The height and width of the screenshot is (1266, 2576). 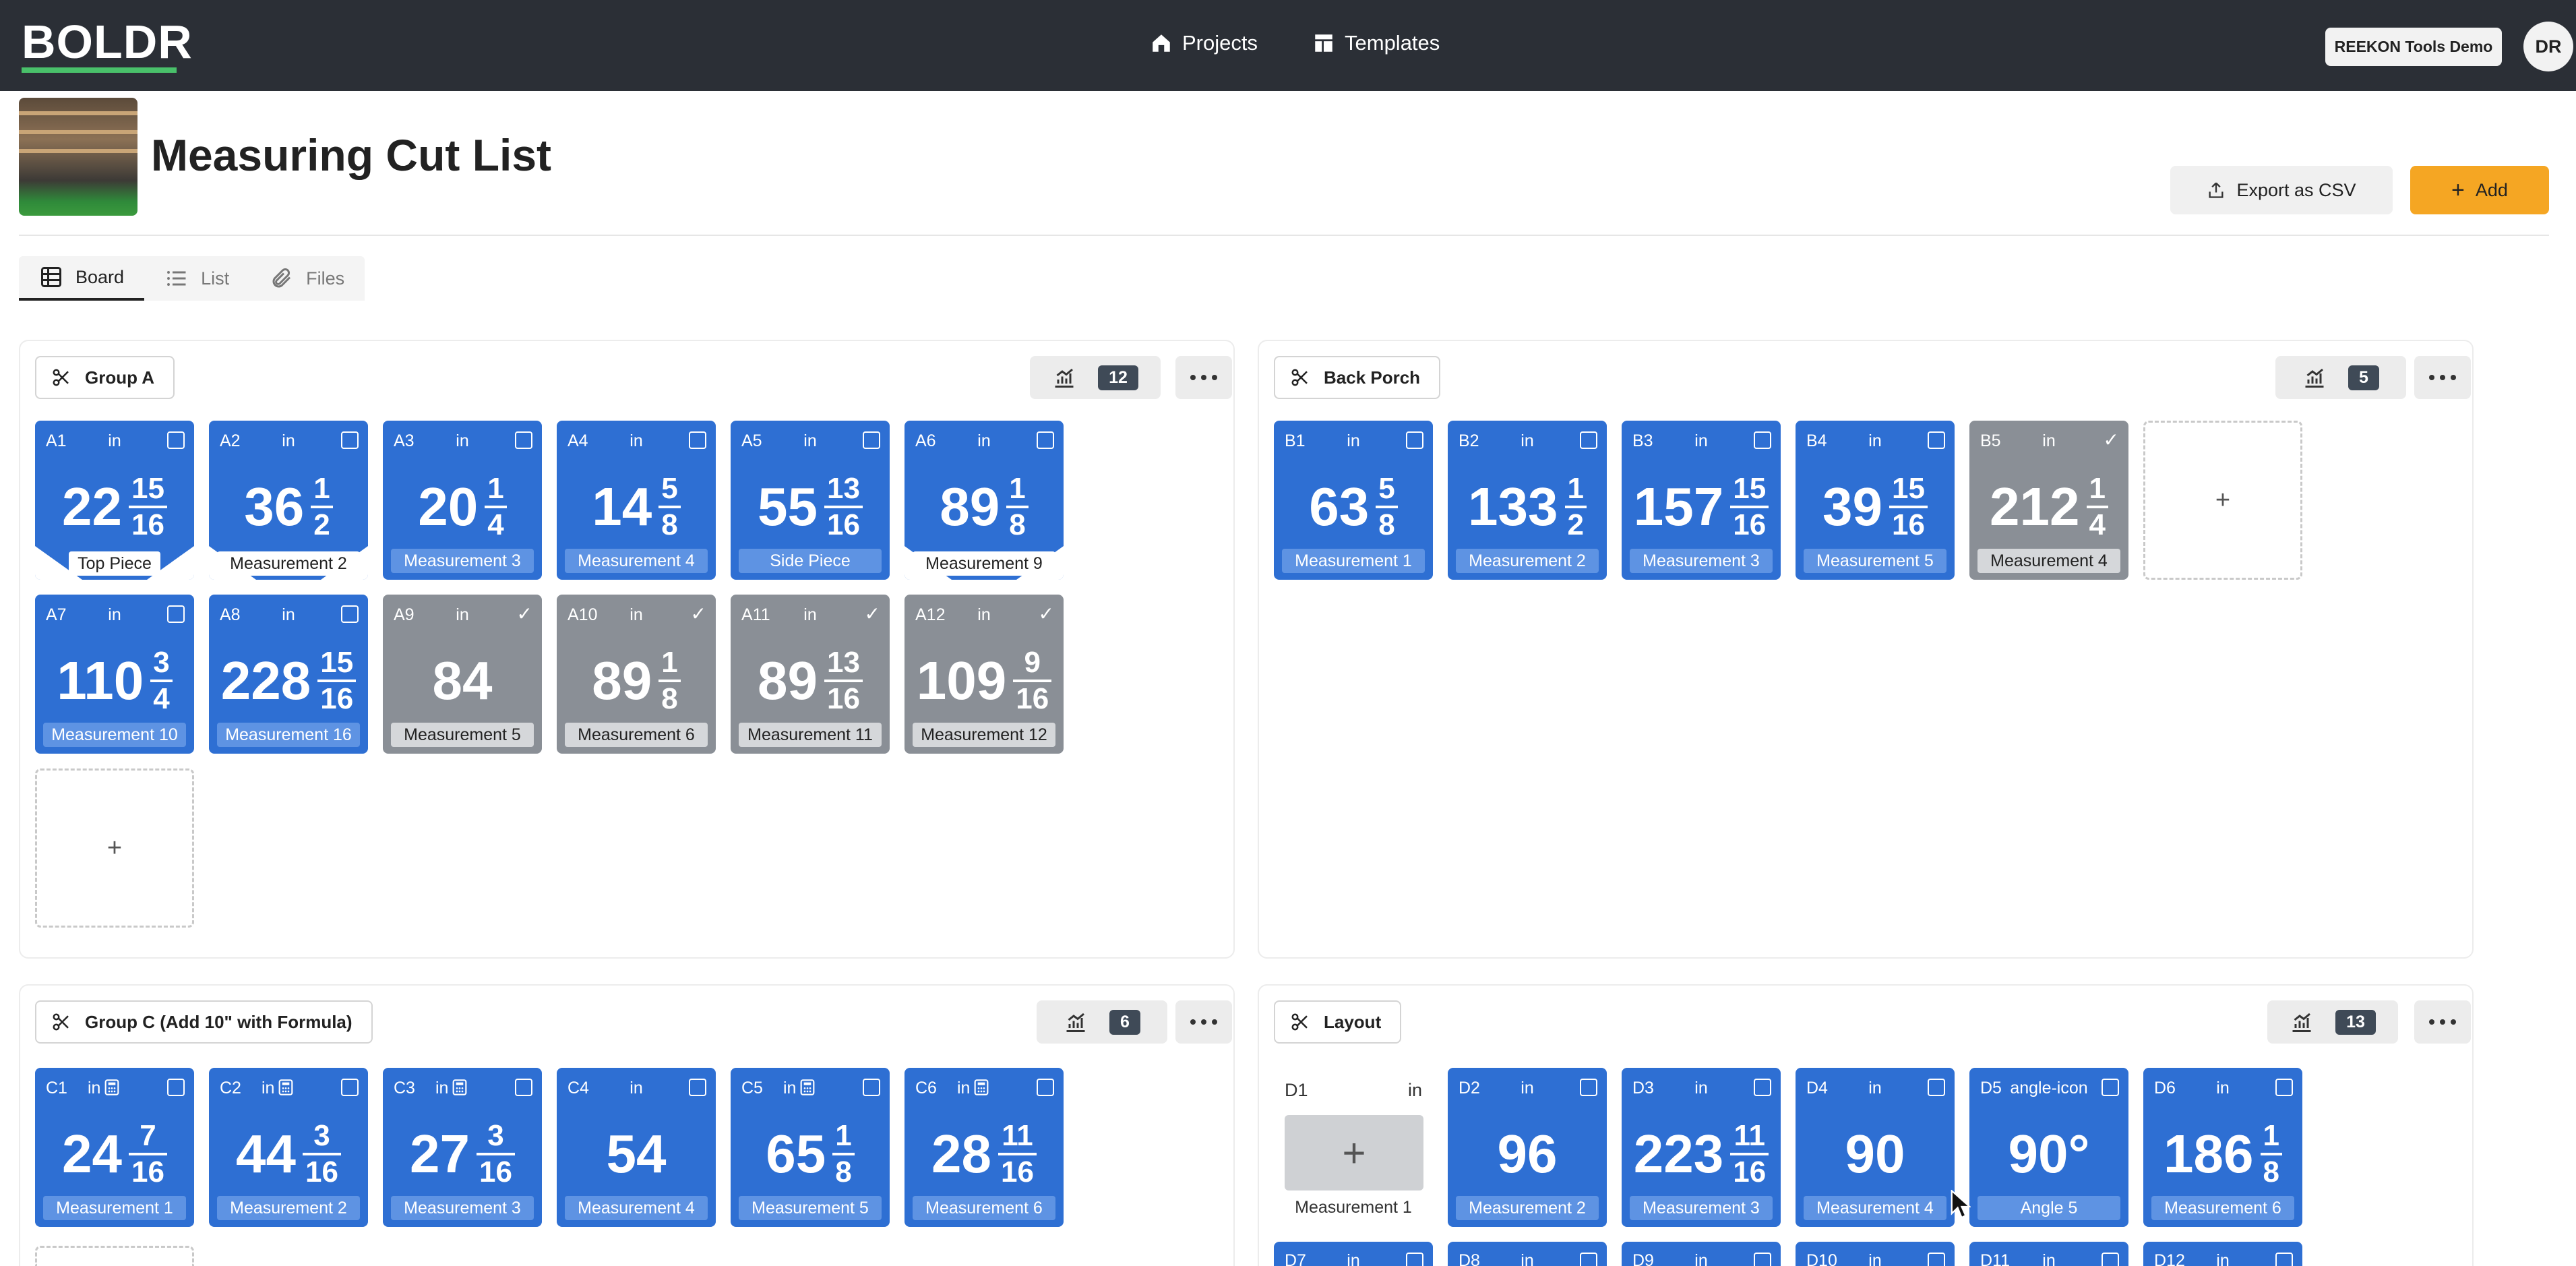 What do you see at coordinates (636, 500) in the screenshot?
I see `measurement-card: A4 in 14 5 8 Measurement 4` at bounding box center [636, 500].